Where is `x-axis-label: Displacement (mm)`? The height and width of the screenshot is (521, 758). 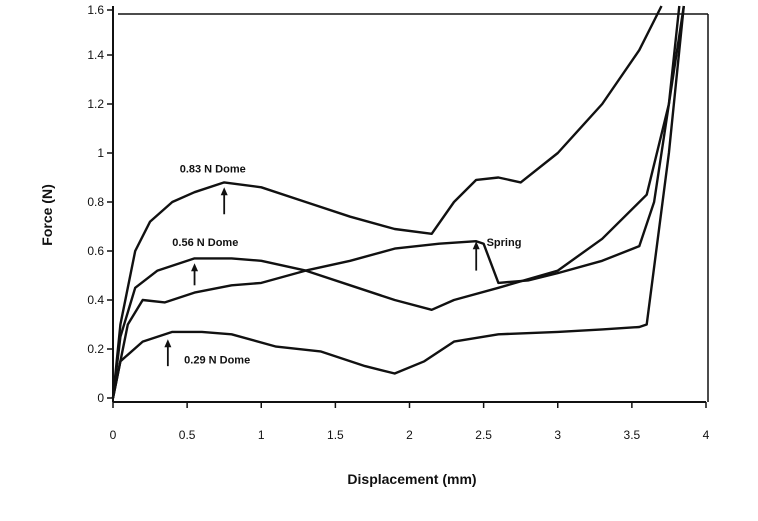 x-axis-label: Displacement (mm) is located at coordinates (411, 479).